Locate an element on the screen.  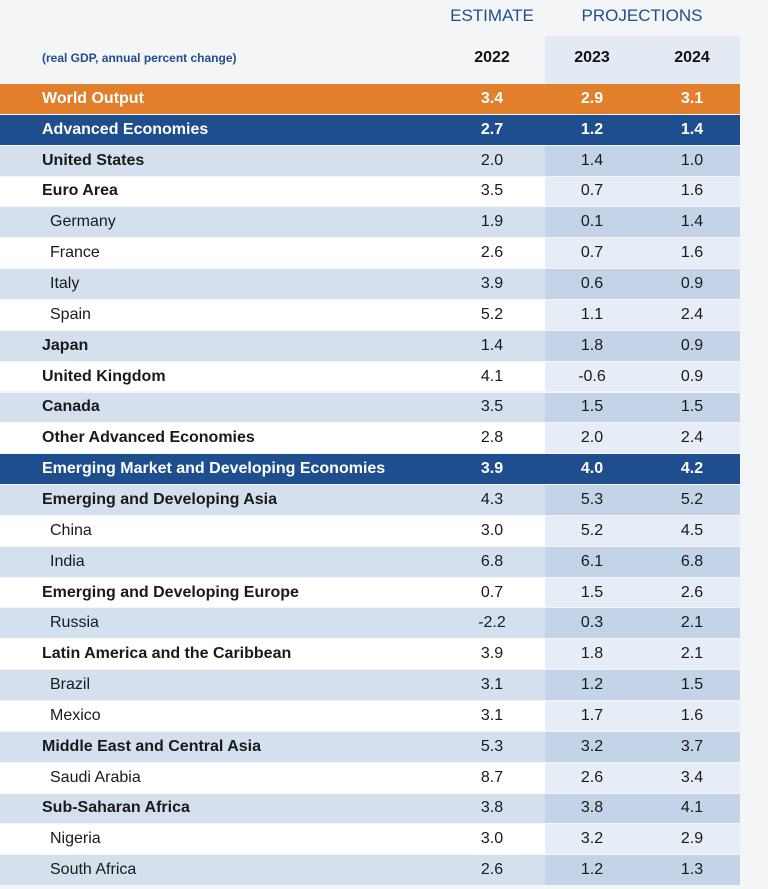
row-label: Middle East and Central Asia is located at coordinates (152, 746).